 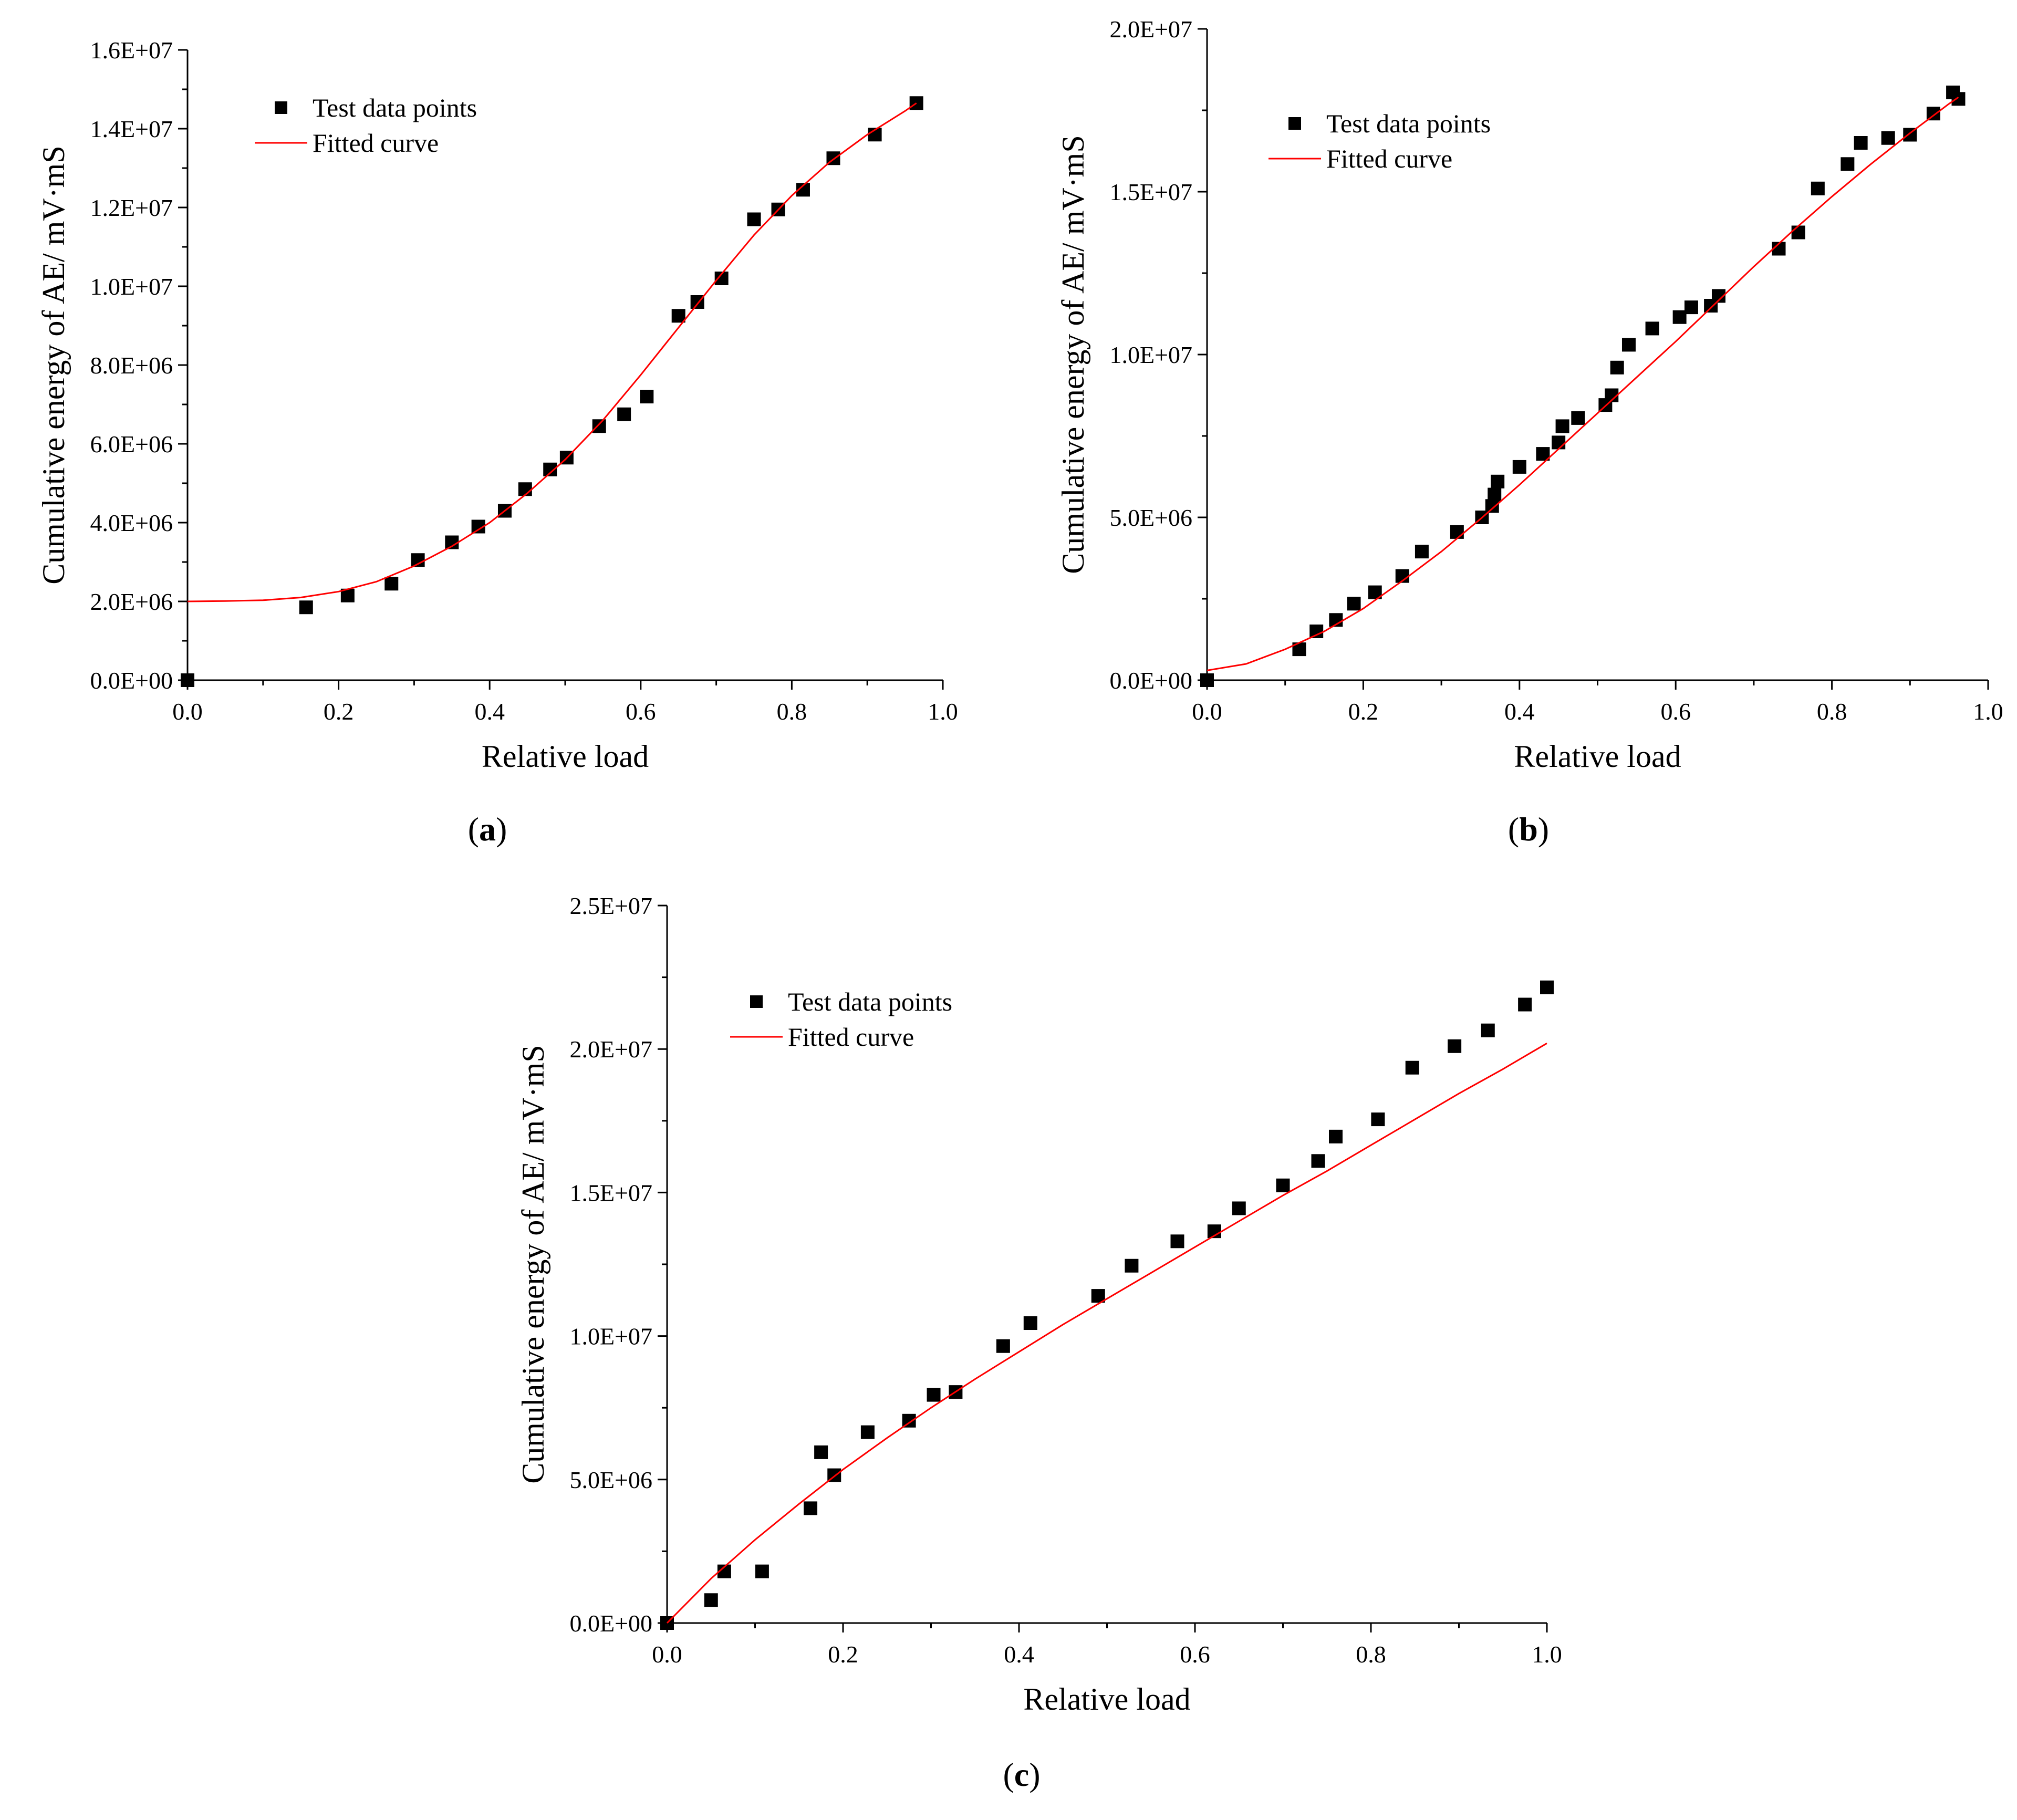 I want to click on y-tick-label: 4.0E+06, so click(x=131, y=522).